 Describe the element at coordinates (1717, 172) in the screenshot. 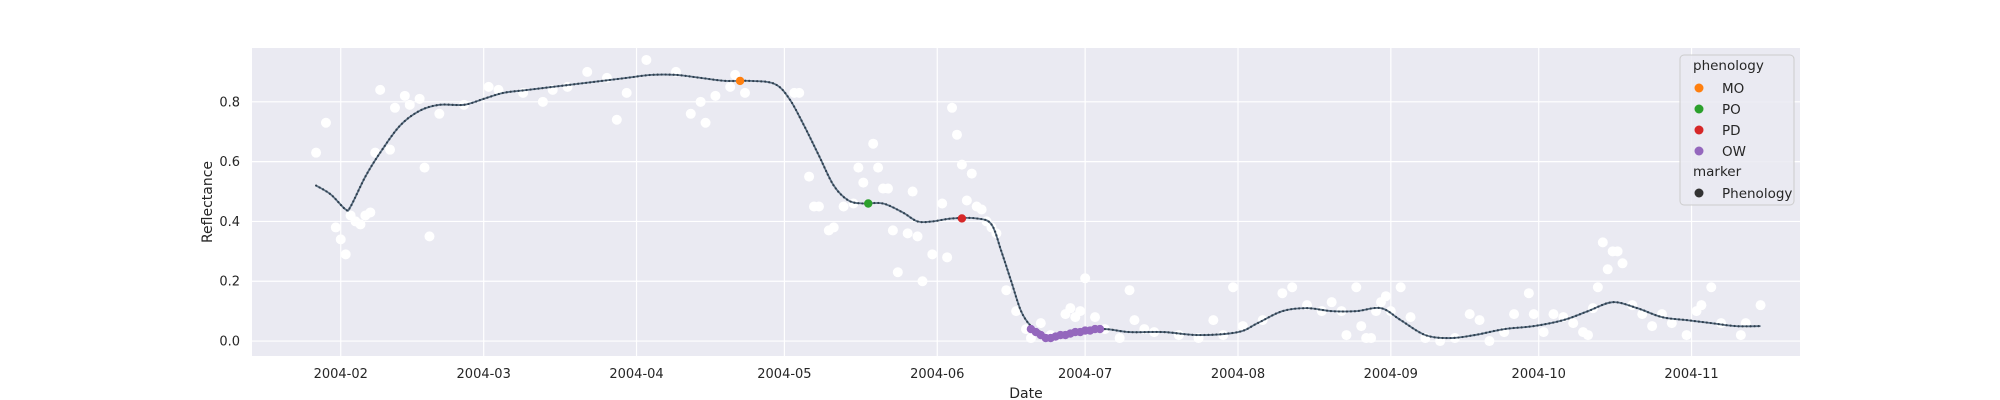

I see `legend-marker-title: marker` at that location.